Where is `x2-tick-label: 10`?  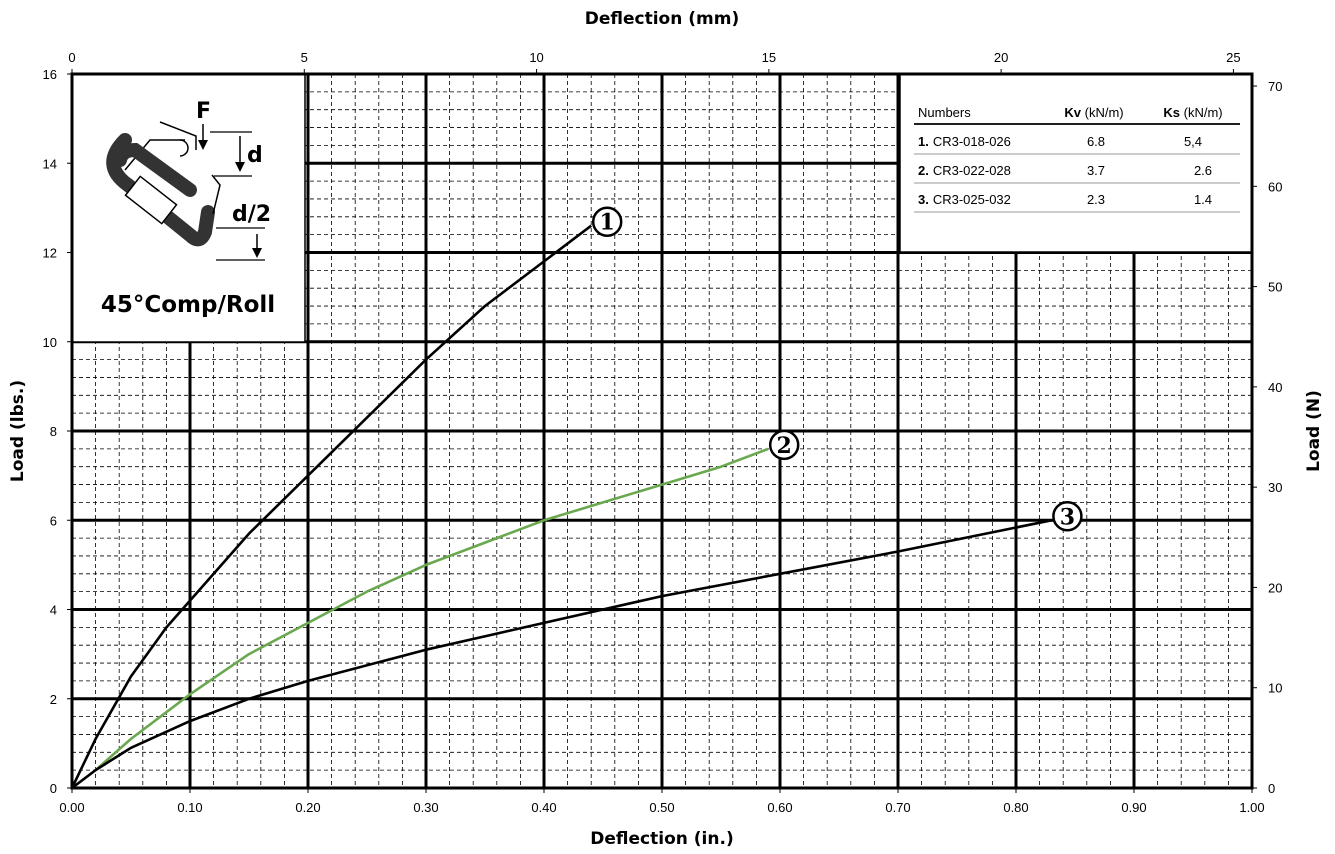 x2-tick-label: 10 is located at coordinates (536, 57).